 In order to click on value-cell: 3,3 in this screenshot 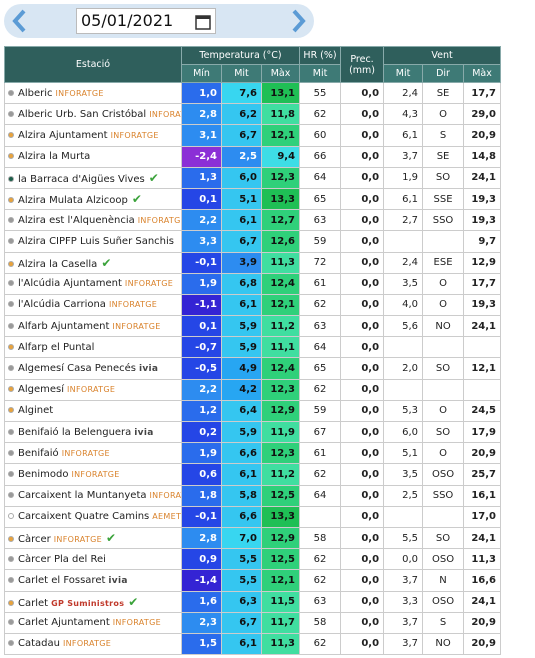, I will do `click(403, 601)`.